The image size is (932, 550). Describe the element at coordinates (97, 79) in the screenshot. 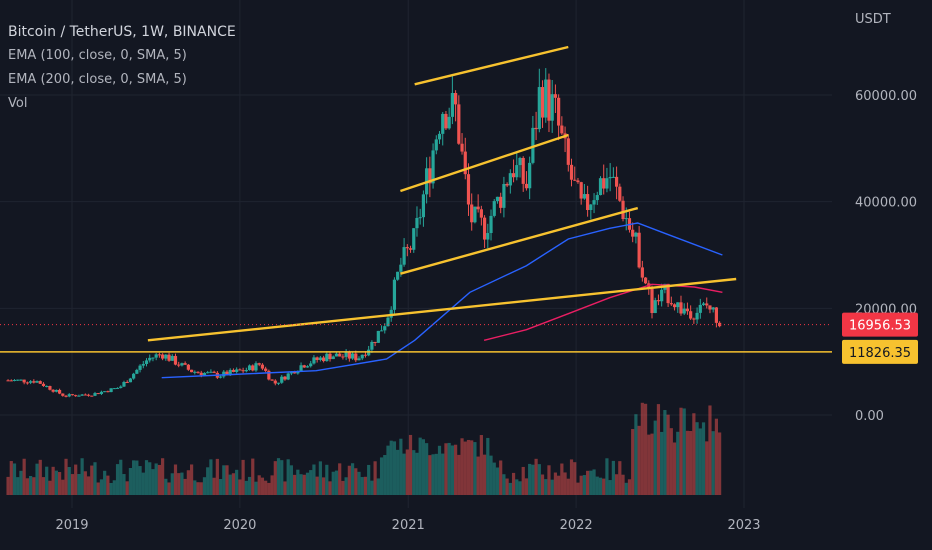

I see `ema200-label: EMA (200, close, 0, SMA, 5)` at that location.